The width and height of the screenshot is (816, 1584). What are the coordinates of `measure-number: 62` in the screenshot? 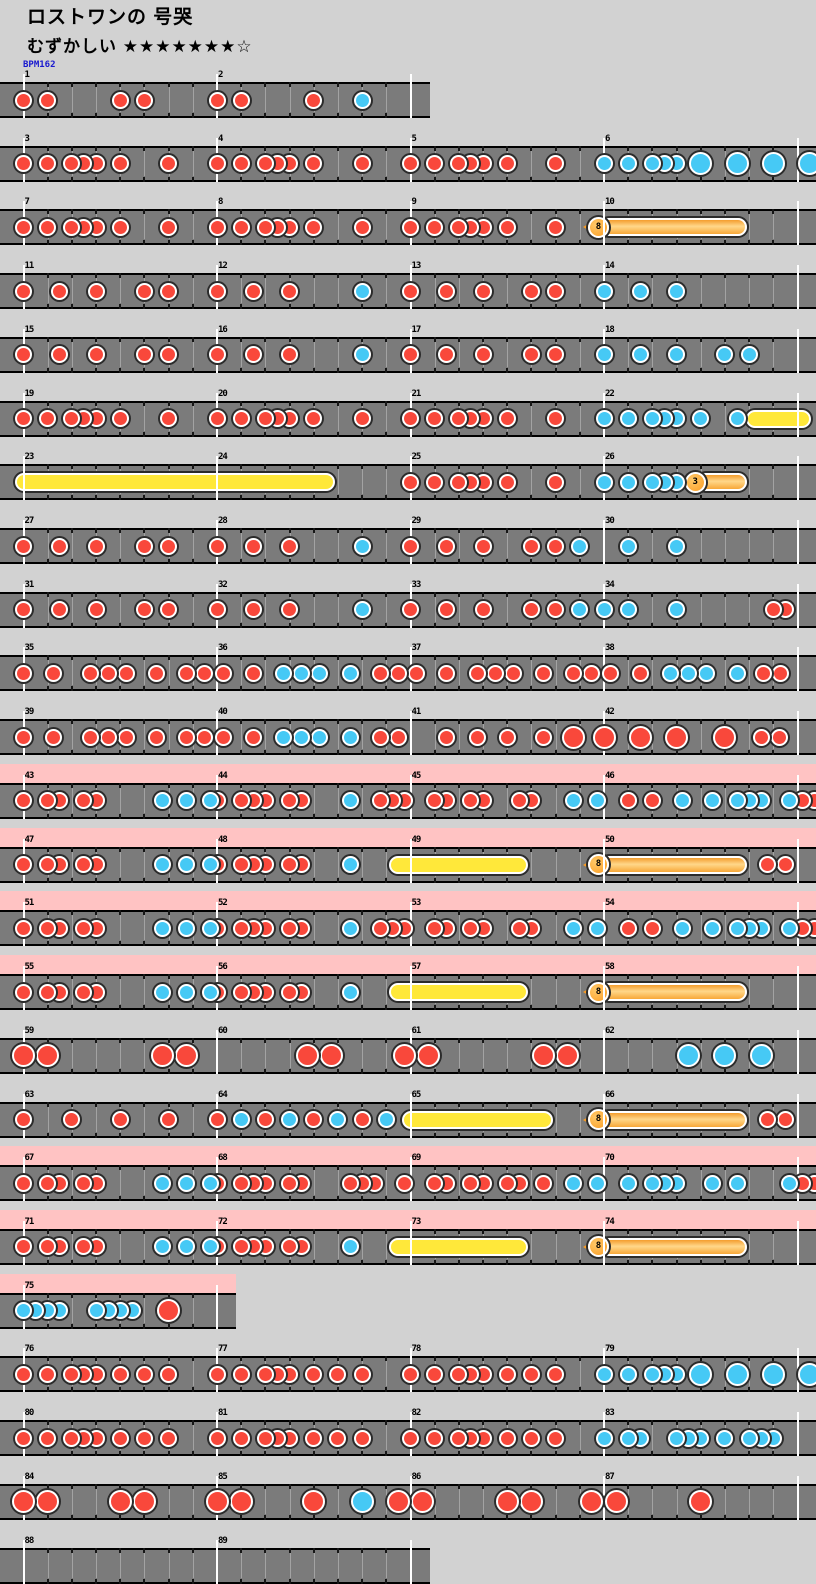 It's located at (610, 1030).